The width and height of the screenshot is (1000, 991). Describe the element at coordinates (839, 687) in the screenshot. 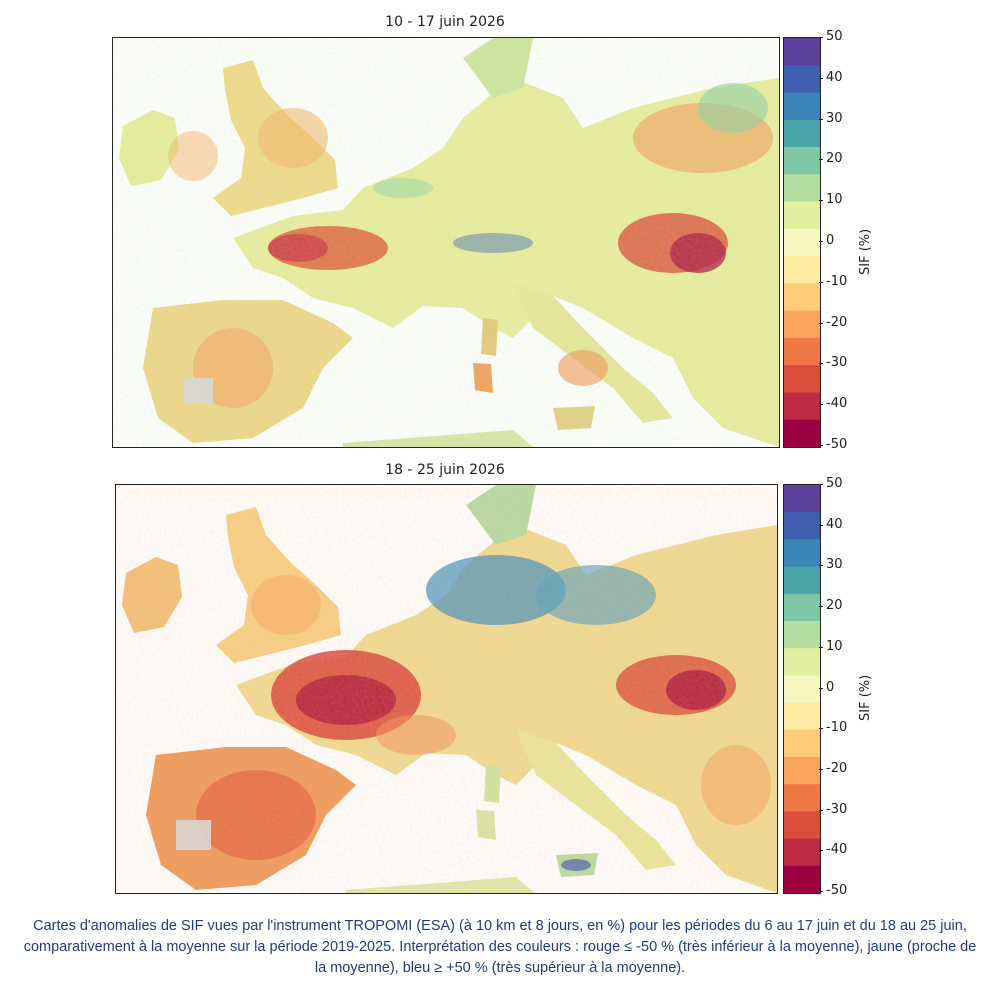

I see `colorbar-2-ticks: 50 40 30 20 10 0 -10 -20 -30 -40 -50` at that location.